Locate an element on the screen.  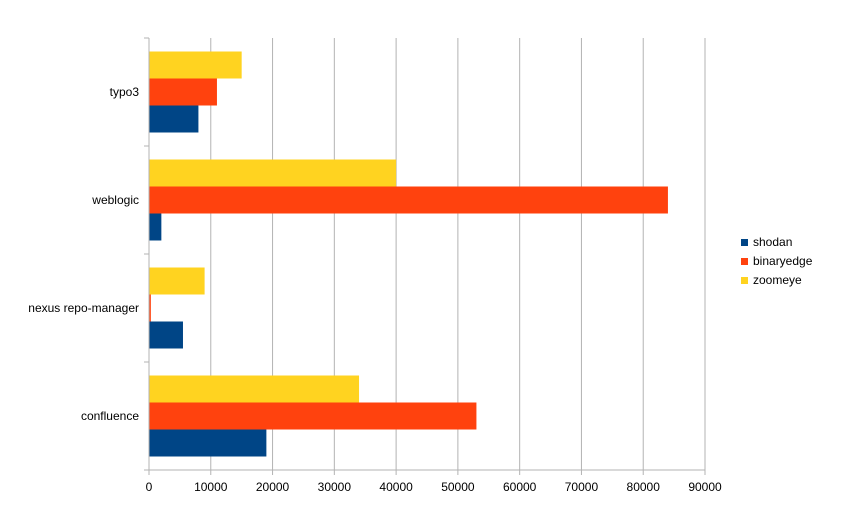
category-label: typo3 is located at coordinates (125, 92).